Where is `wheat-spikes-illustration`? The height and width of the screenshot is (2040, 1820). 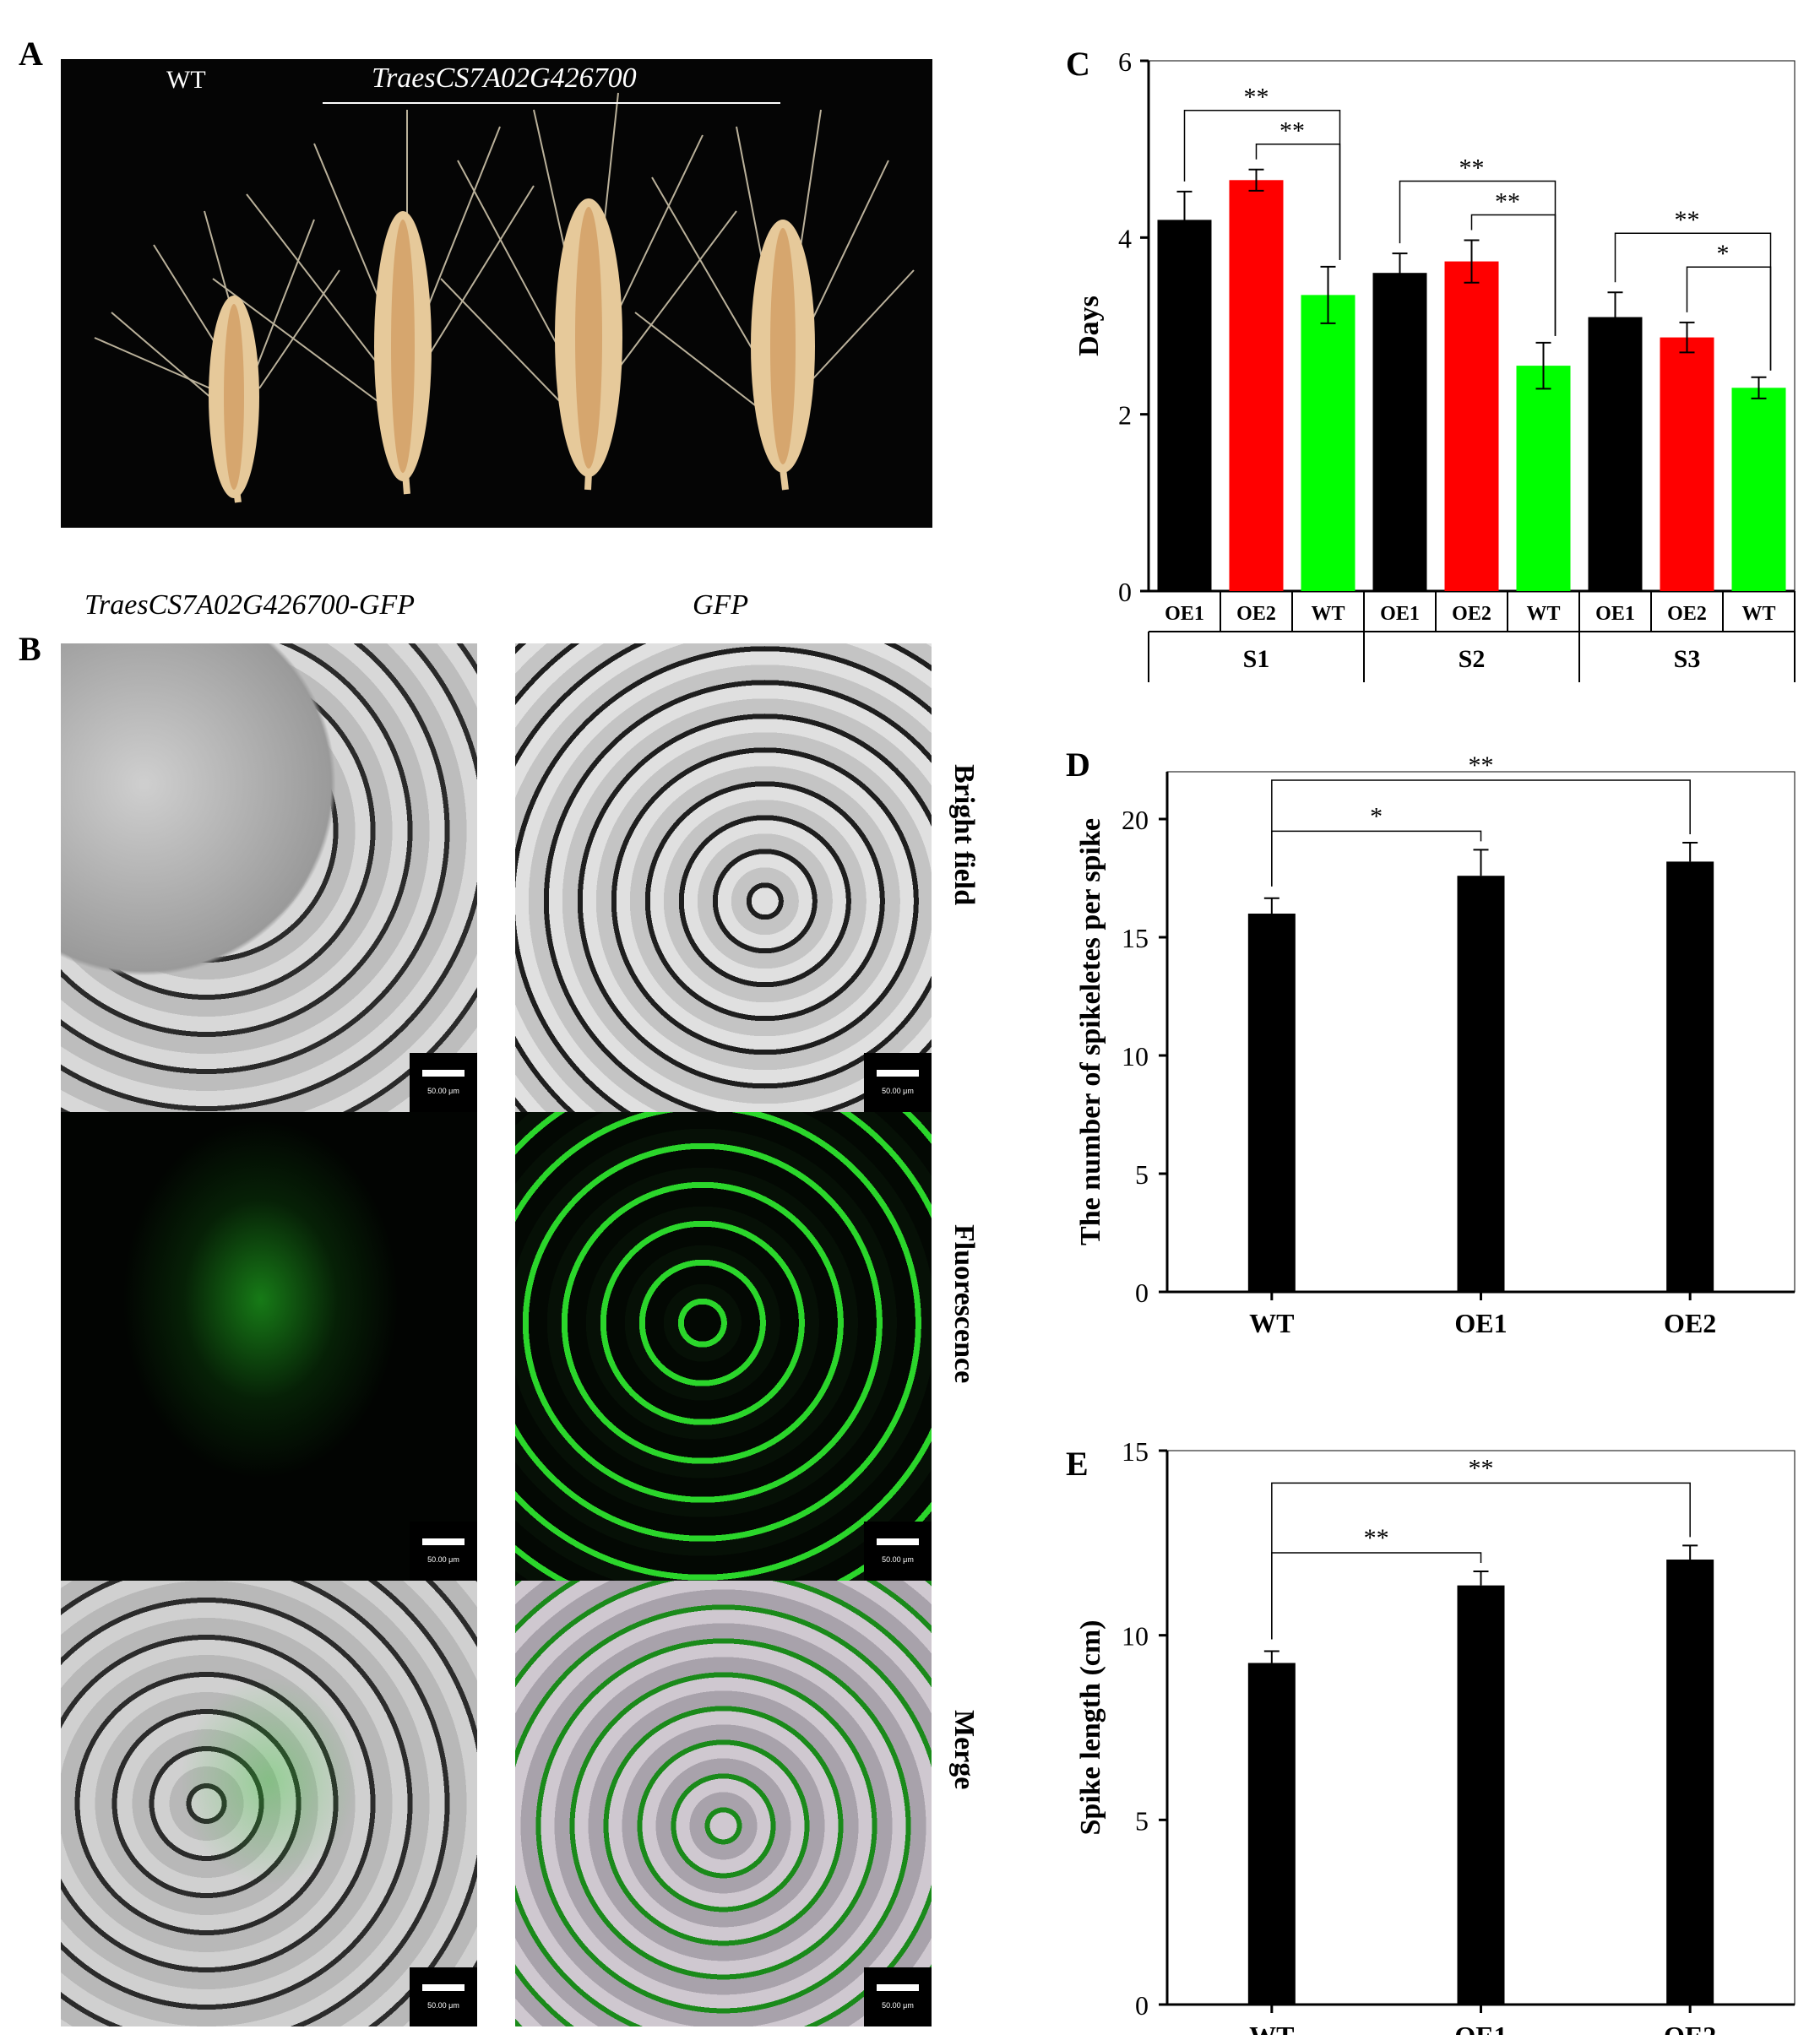
wheat-spikes-illustration is located at coordinates (504, 297).